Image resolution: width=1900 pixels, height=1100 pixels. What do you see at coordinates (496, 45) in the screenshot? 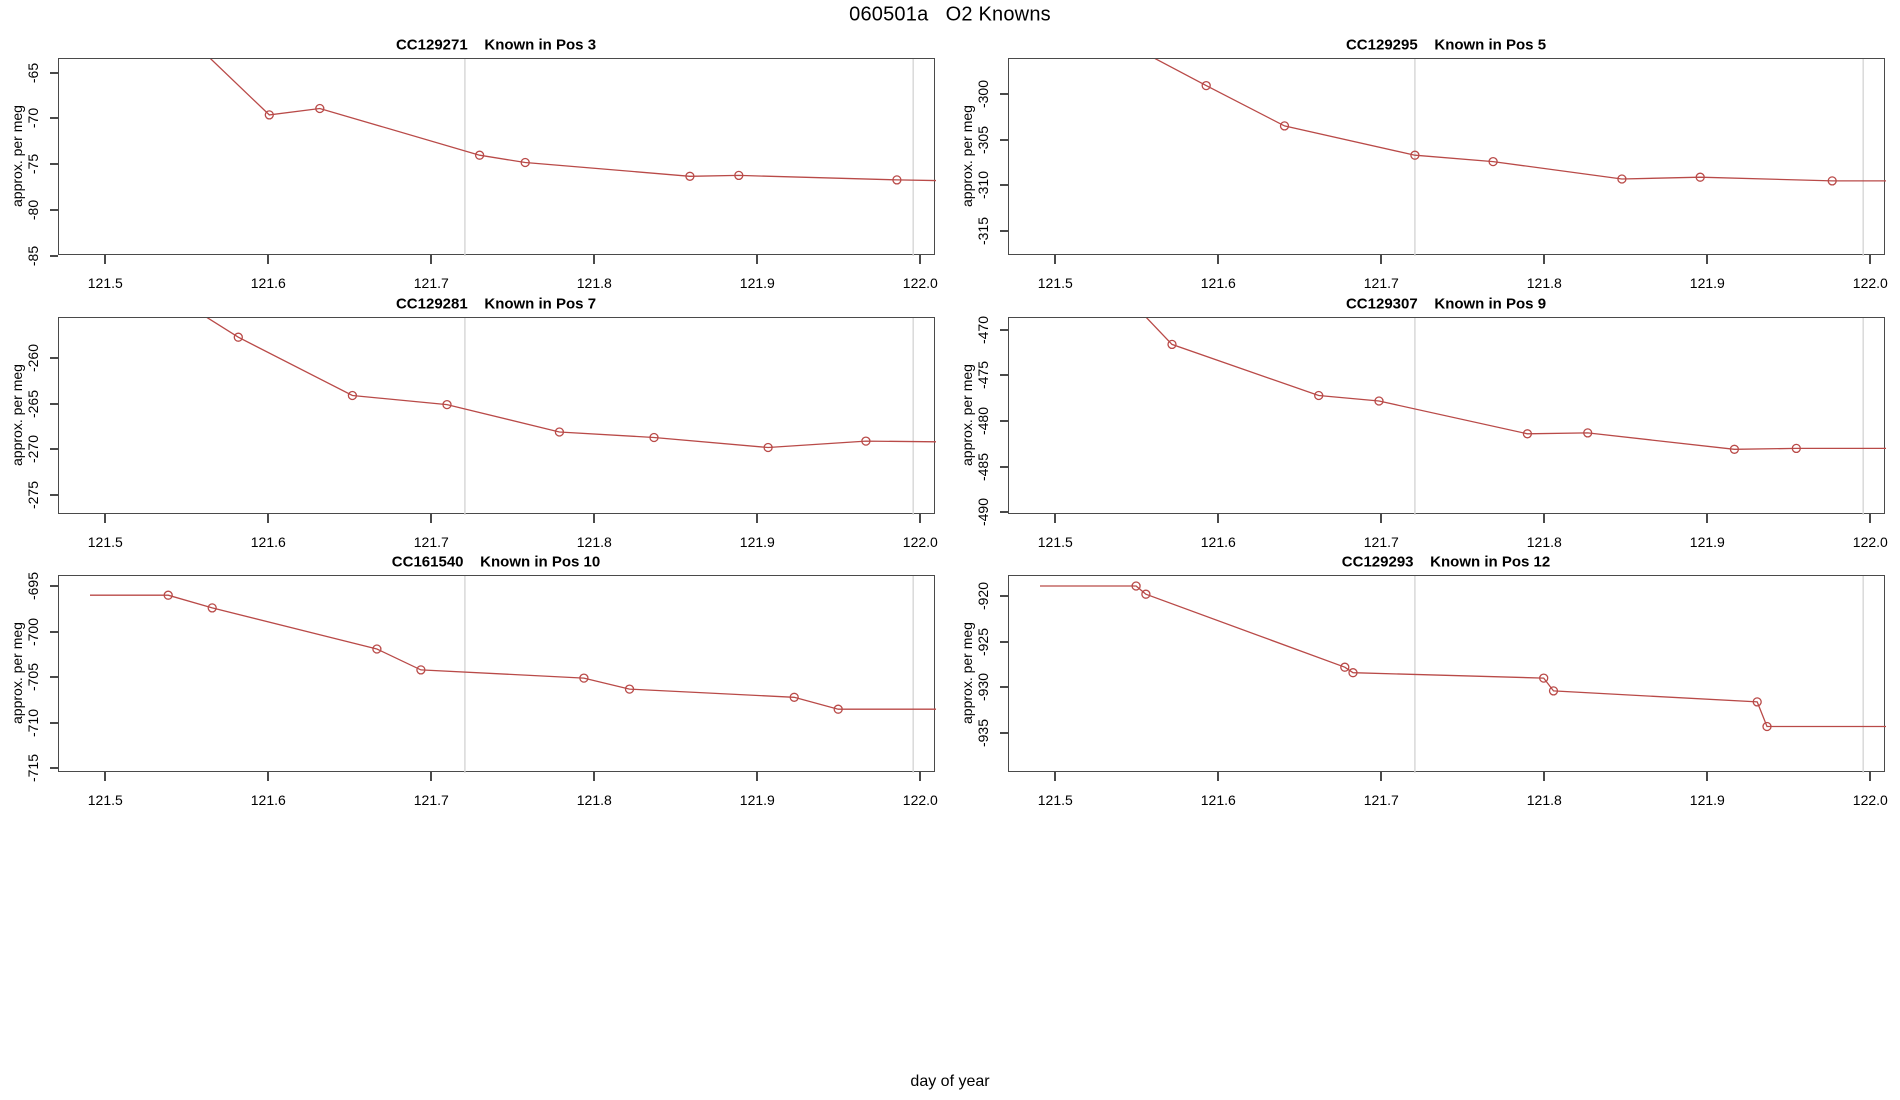
I see `panel-title: CC129271 Known in Pos 3` at bounding box center [496, 45].